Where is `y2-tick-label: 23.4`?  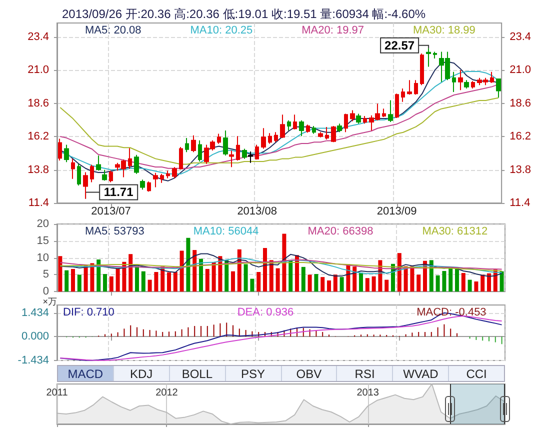 y2-tick-label: 23.4 is located at coordinates (521, 36).